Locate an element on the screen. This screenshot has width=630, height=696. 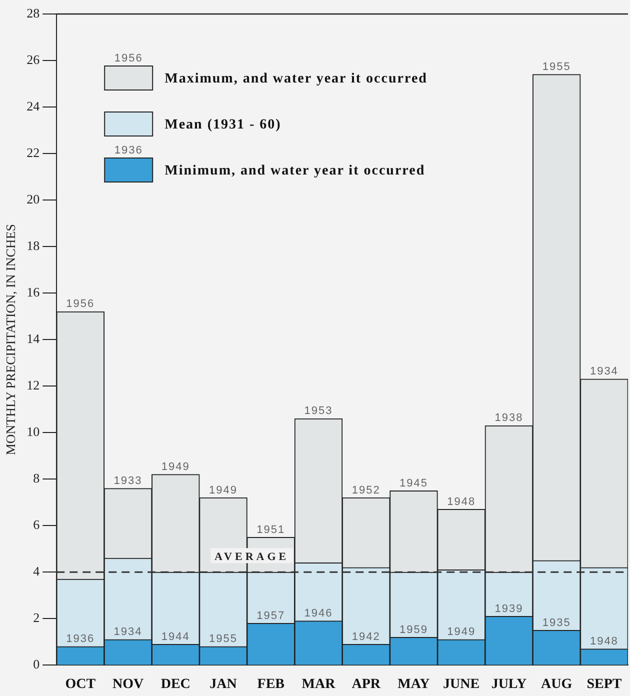
x-tick-label: OCT is located at coordinates (80, 684).